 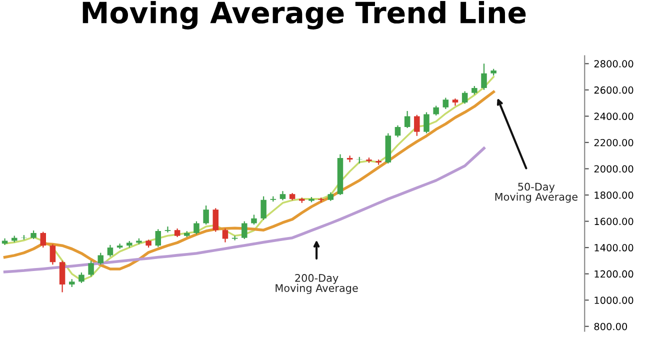 What do you see at coordinates (614, 169) in the screenshot?
I see `y-tick-label: 2000.00` at bounding box center [614, 169].